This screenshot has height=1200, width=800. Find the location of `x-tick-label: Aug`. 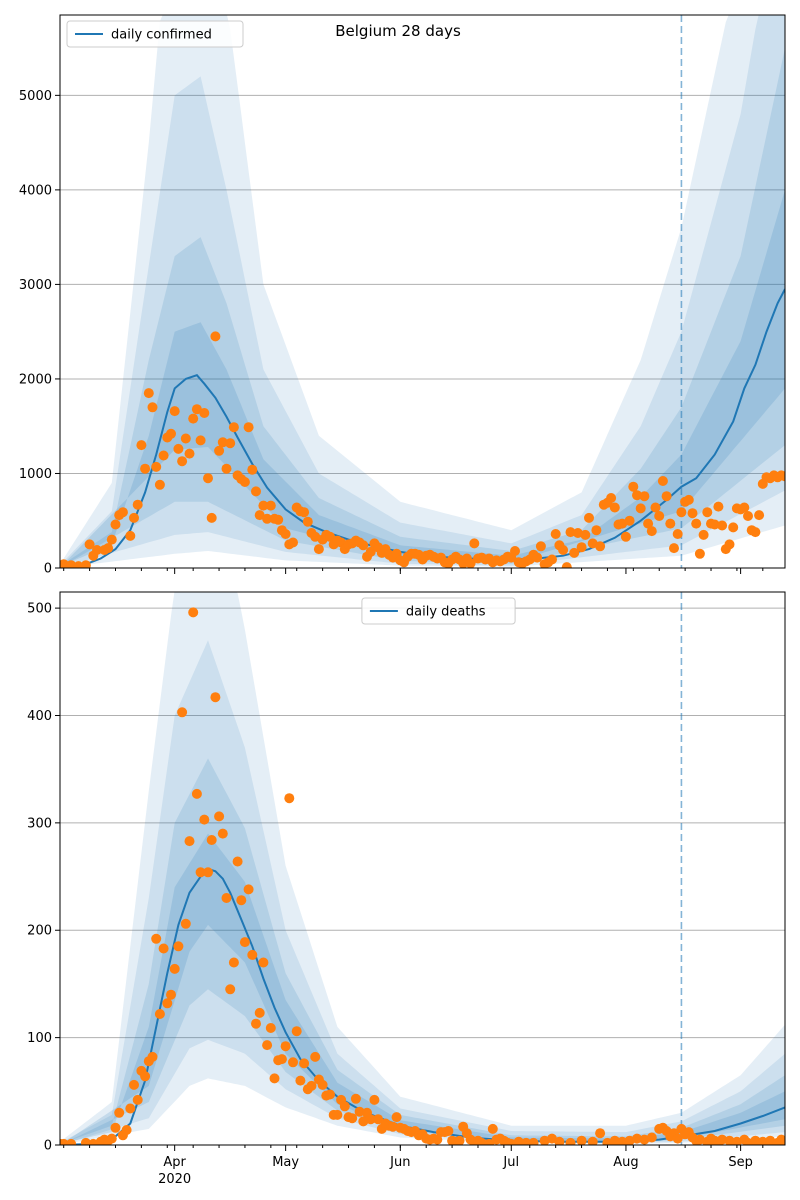

x-tick-label: Aug is located at coordinates (625, 1162).